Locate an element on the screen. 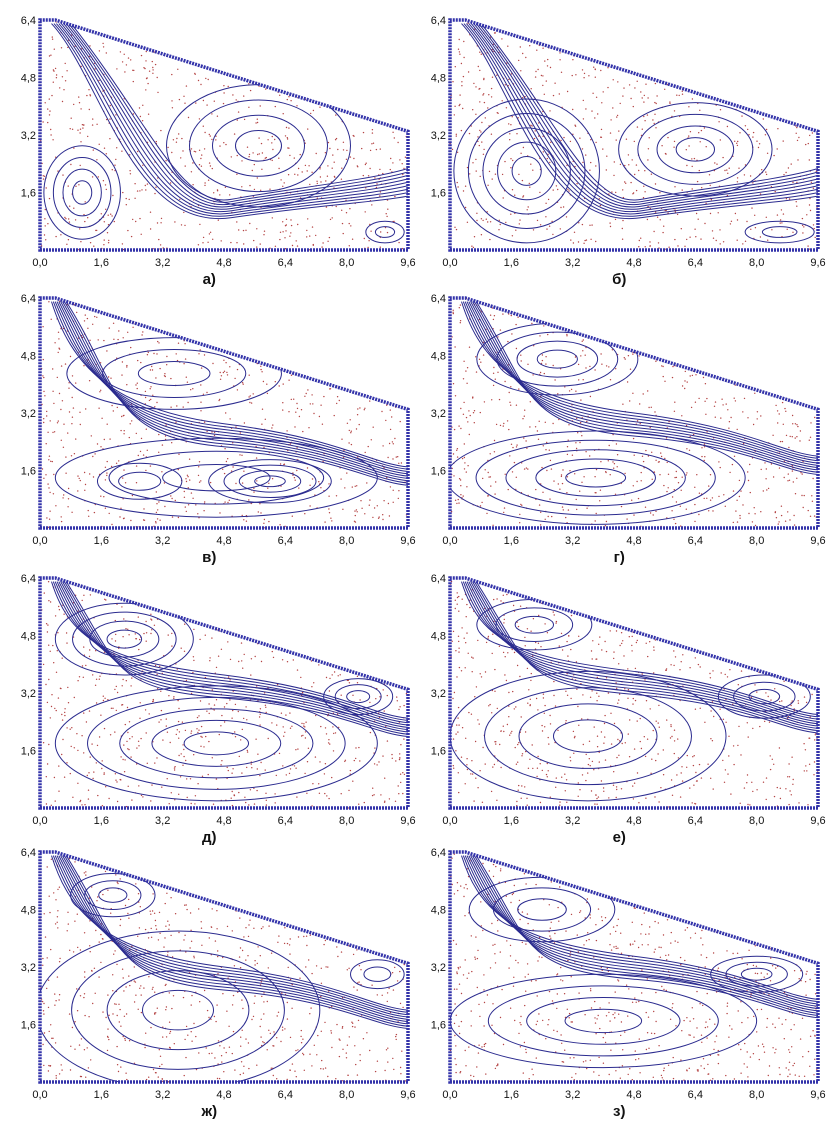 The width and height of the screenshot is (827, 1125). x-tick-label: 9,6 is located at coordinates (407, 821).